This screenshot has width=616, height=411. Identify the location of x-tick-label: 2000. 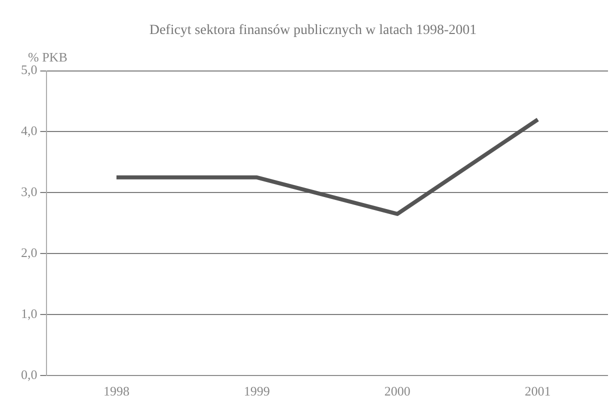
(397, 391).